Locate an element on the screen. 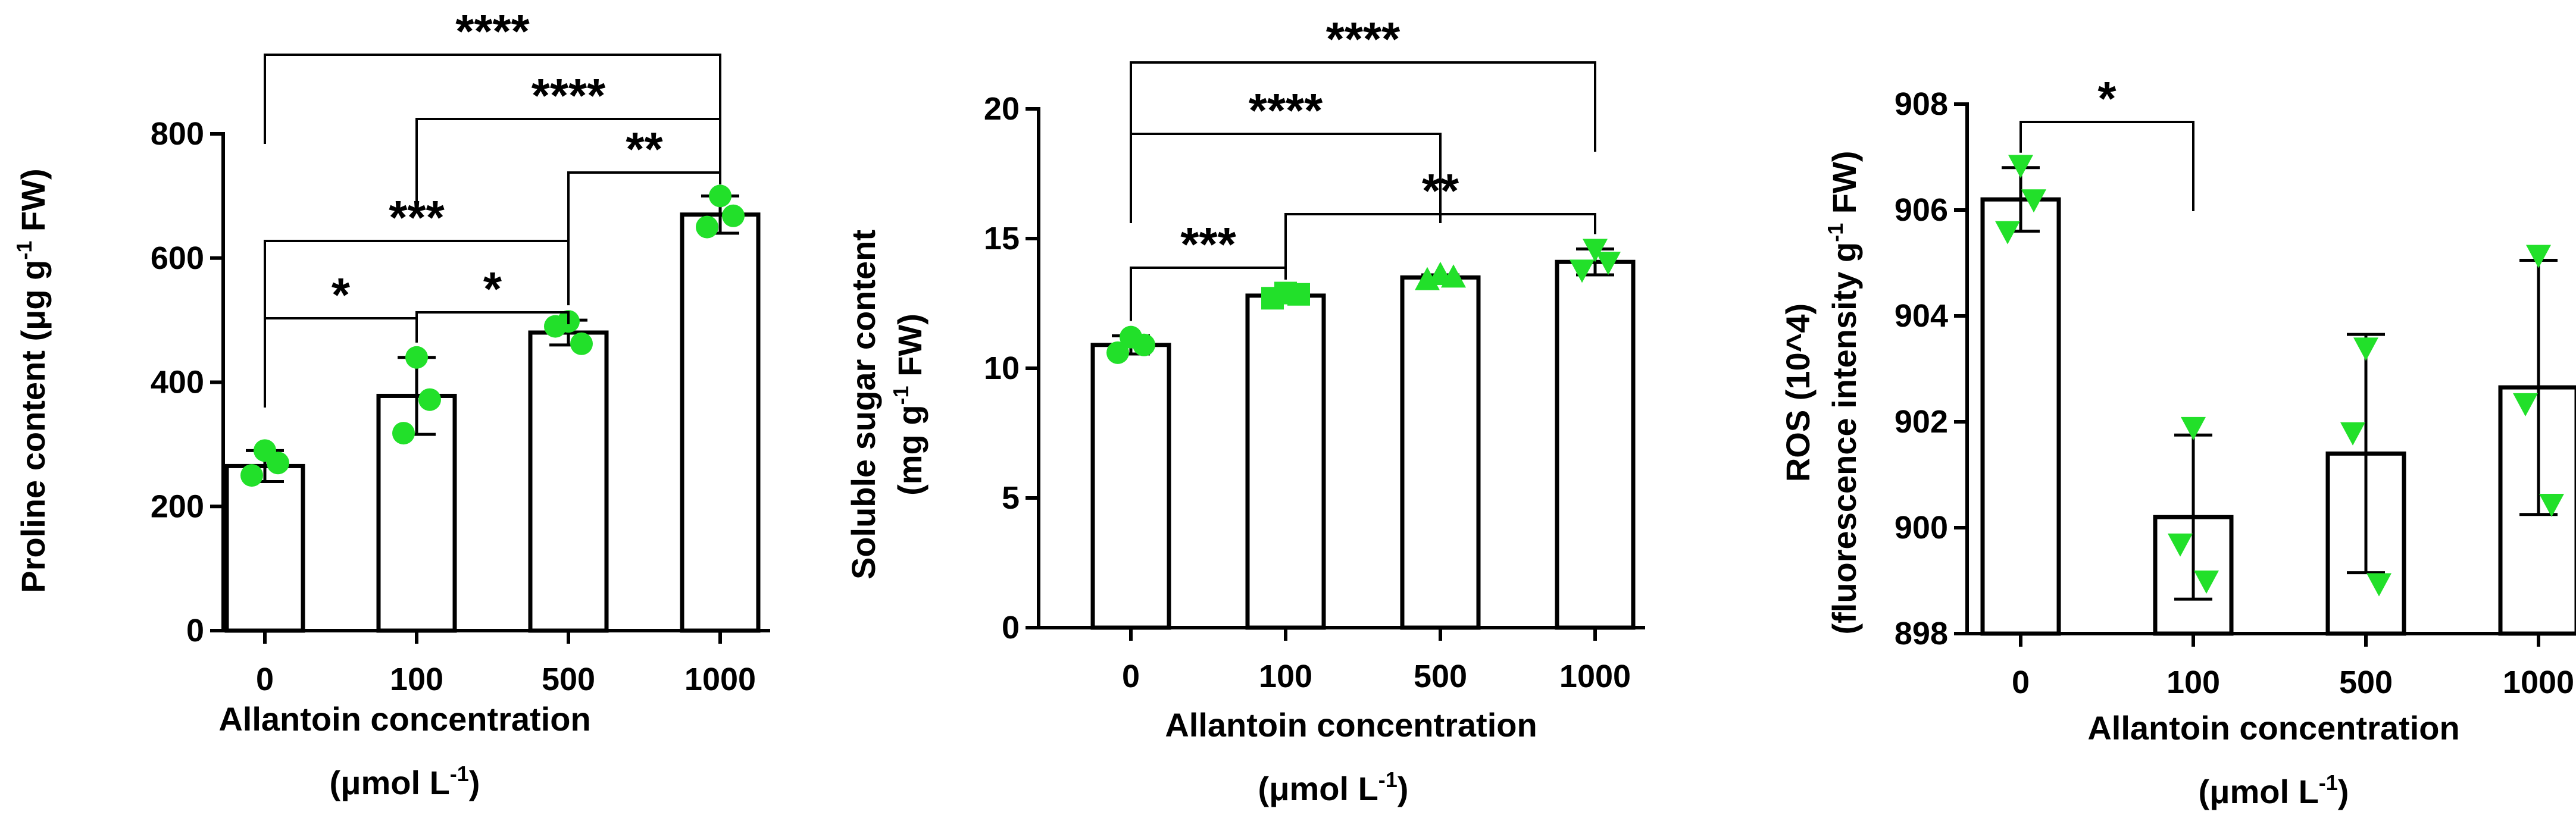 This screenshot has height=821, width=2576. ros-significance-bracket is located at coordinates (2106, 166).